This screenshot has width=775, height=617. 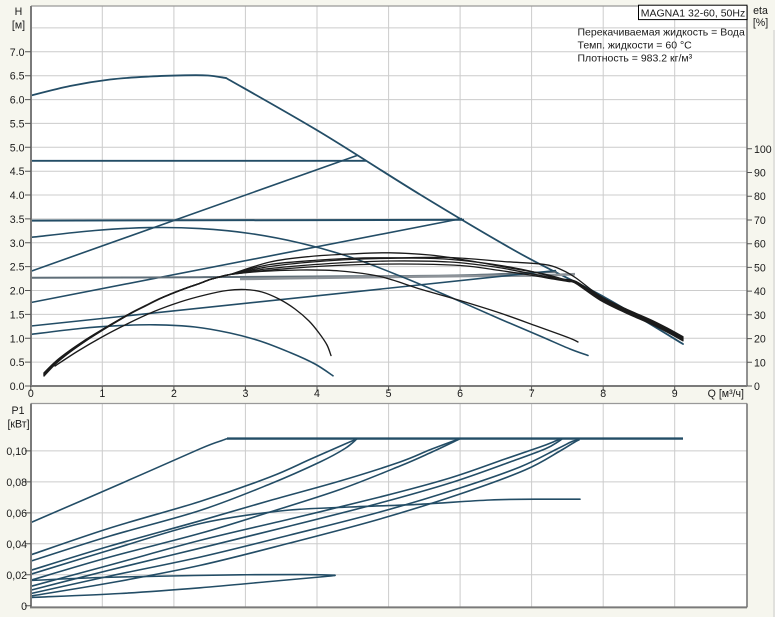 I want to click on svg-text: 6.5, so click(x=17, y=77).